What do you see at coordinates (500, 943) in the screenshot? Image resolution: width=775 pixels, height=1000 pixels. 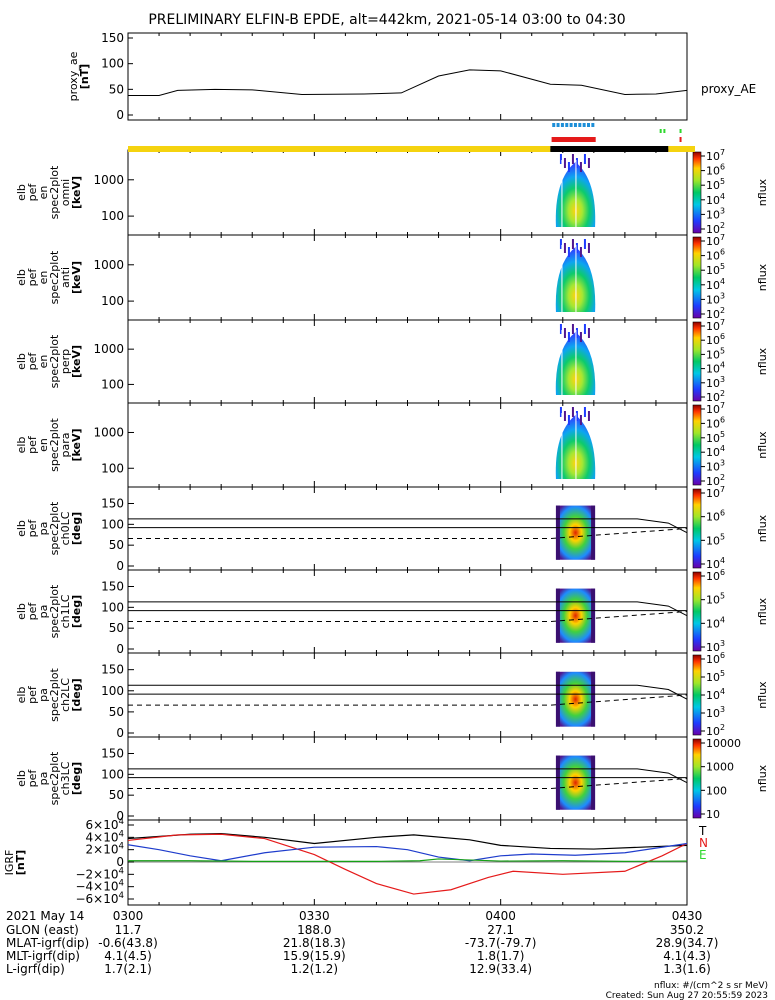 I see `ephem-value: -73.7(-79.7)` at bounding box center [500, 943].